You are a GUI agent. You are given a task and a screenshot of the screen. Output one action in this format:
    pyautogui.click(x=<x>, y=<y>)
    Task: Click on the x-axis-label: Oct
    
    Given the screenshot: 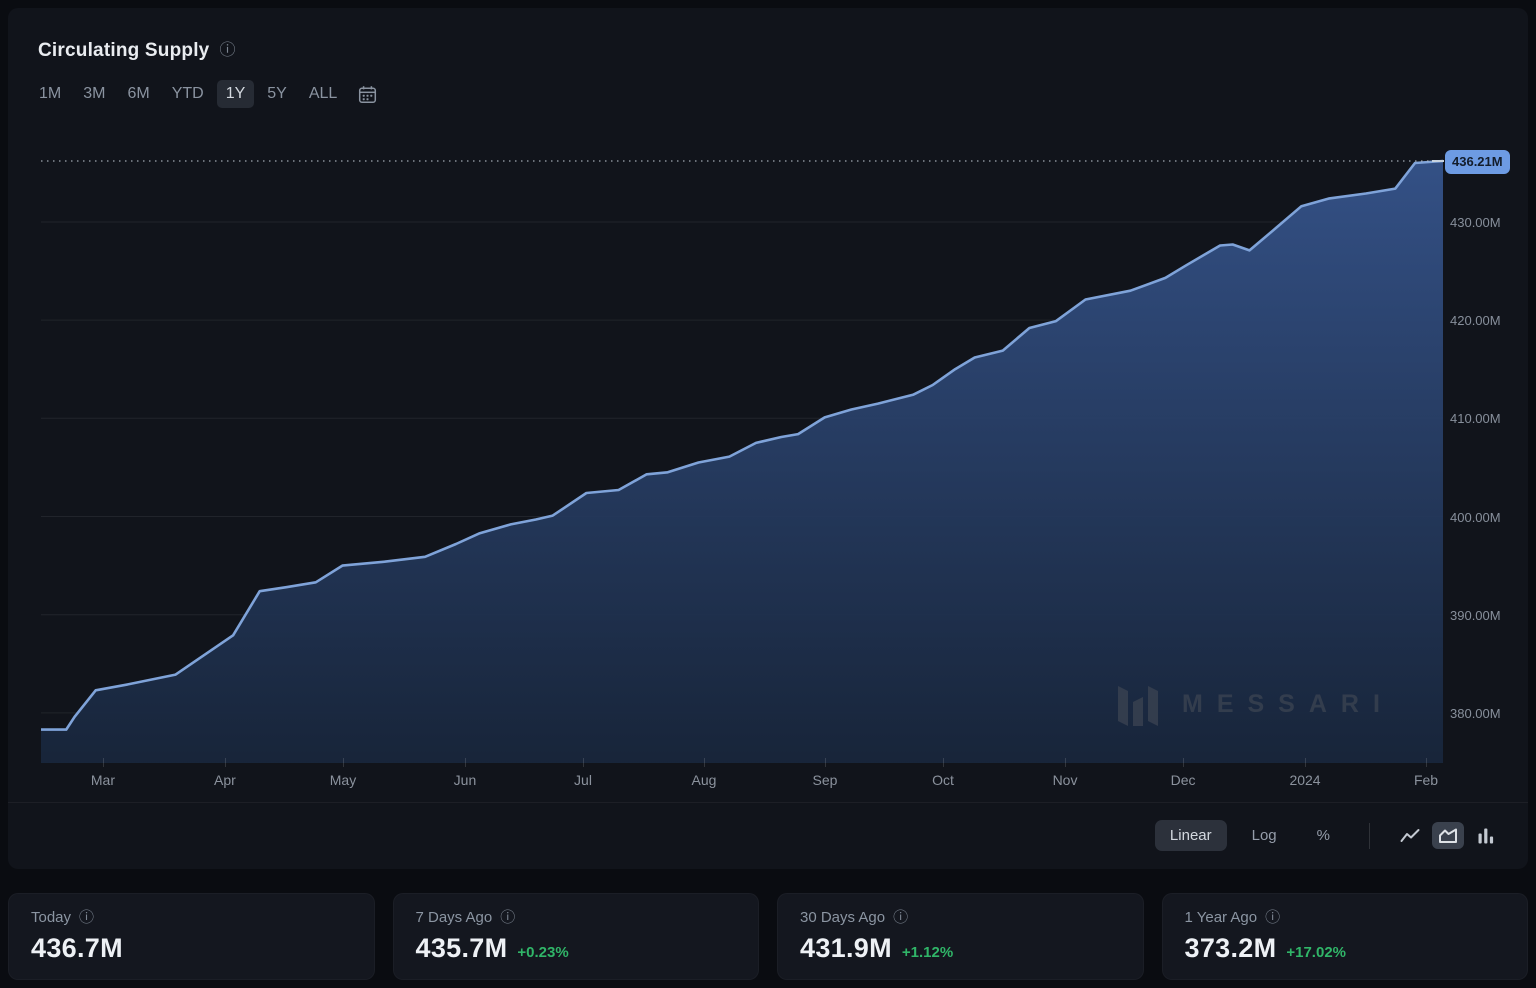 What is the action you would take?
    pyautogui.click(x=943, y=780)
    